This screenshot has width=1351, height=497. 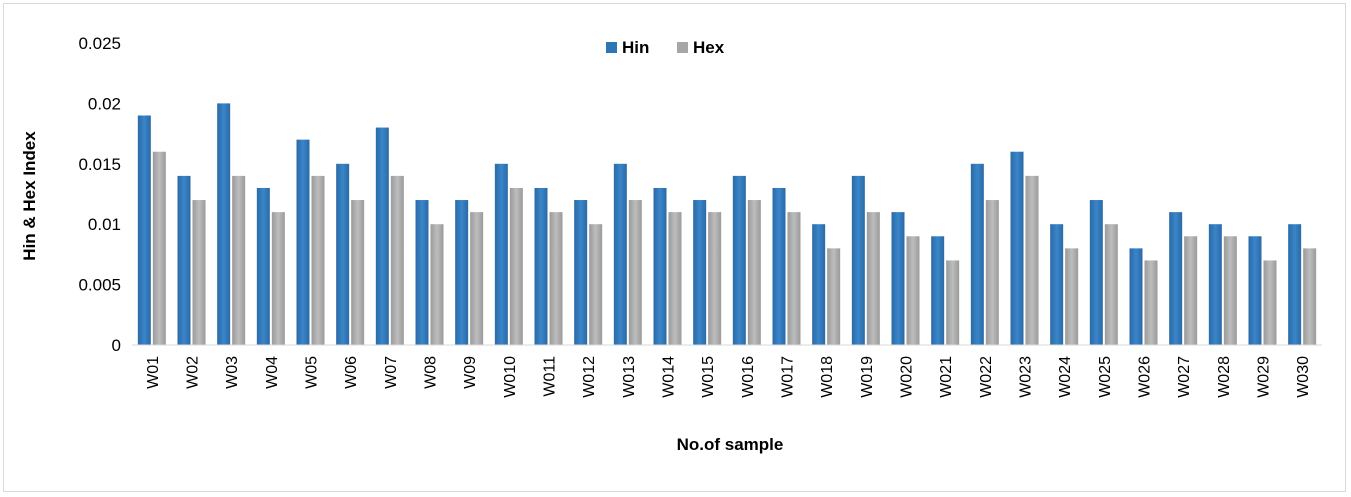 What do you see at coordinates (754, 272) in the screenshot?
I see `bar-hex-w016` at bounding box center [754, 272].